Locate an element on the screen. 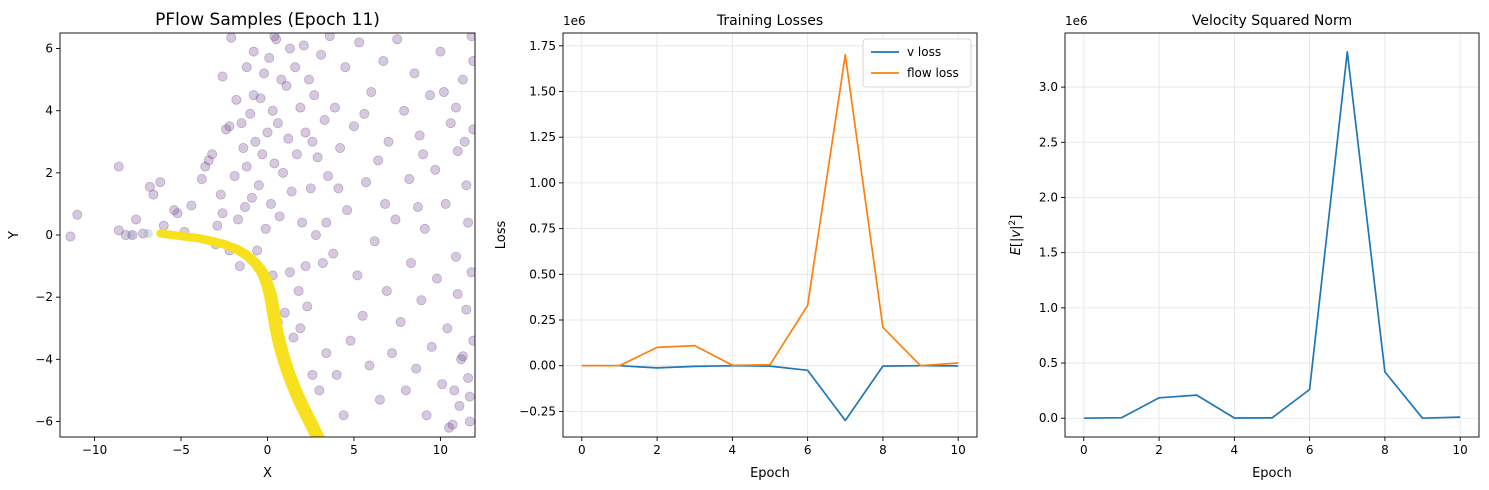  x-tick-label: 8 is located at coordinates (883, 450).